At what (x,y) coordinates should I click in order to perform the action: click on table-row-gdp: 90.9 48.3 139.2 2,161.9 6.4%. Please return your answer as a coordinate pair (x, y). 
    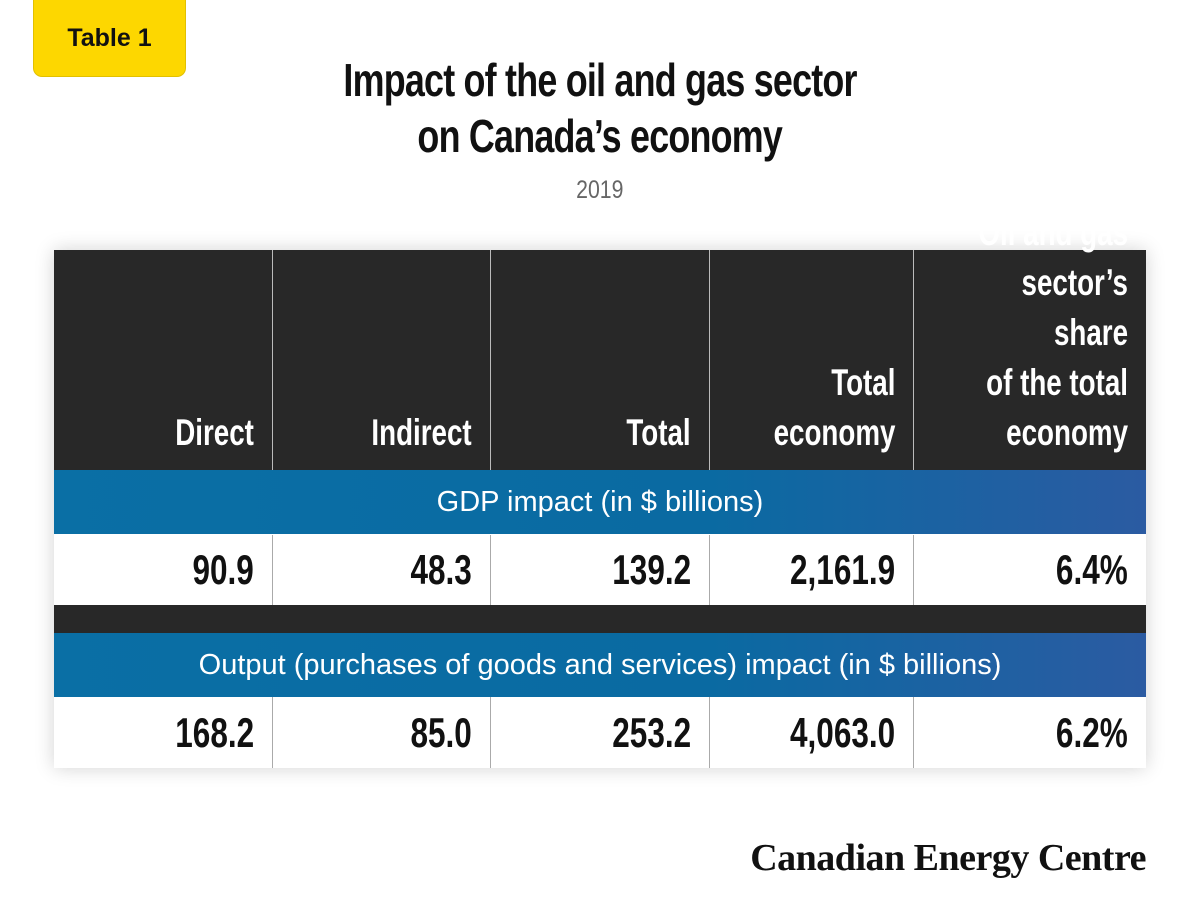
    Looking at the image, I should click on (600, 570).